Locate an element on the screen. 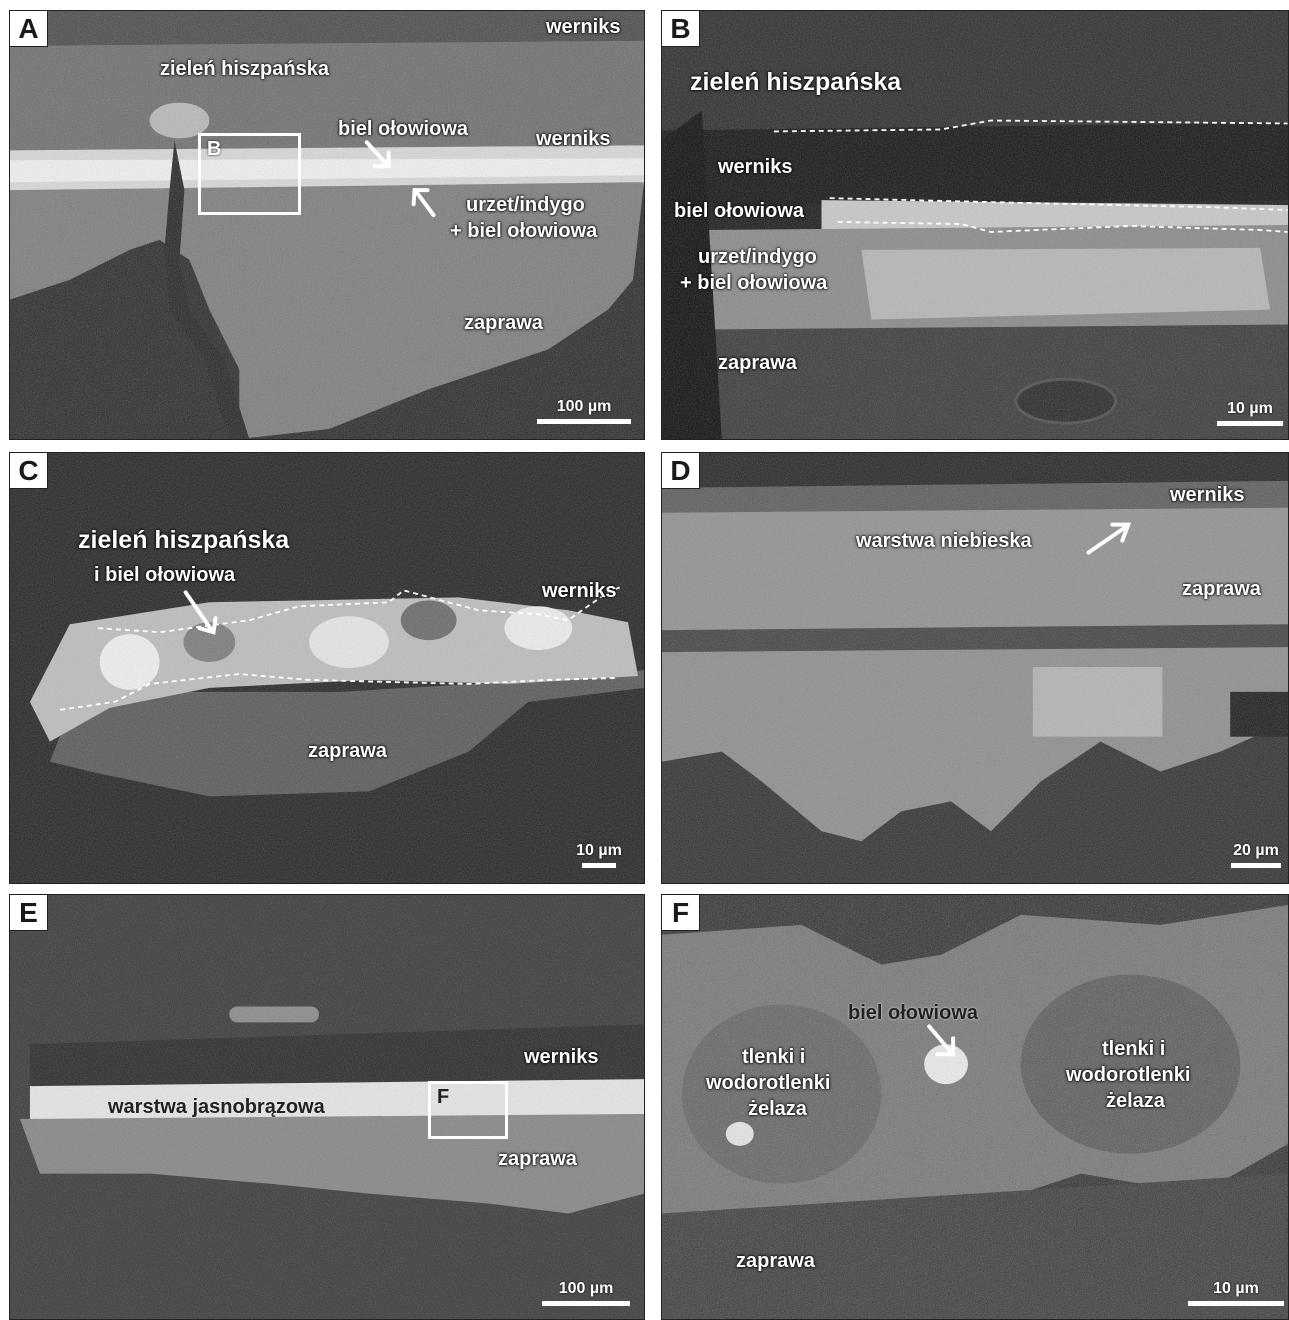  scale-bar-c: 10 µm is located at coordinates (599, 855).